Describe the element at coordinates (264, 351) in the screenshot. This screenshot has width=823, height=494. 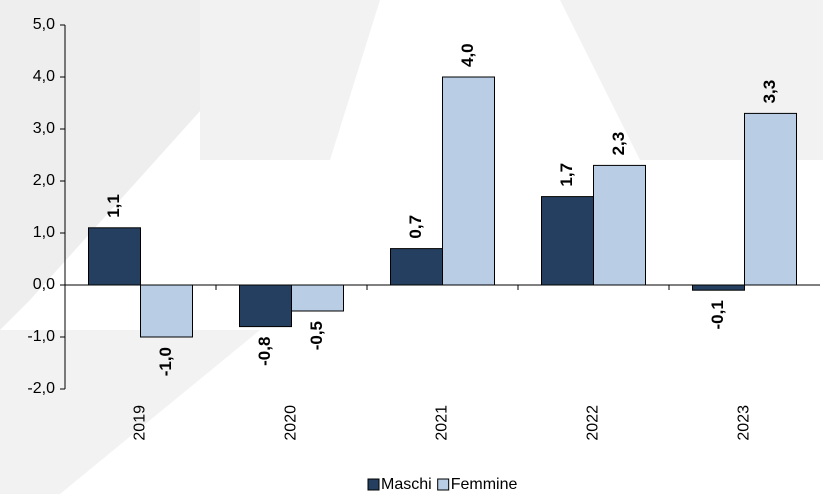
I see `value-label: -0,8` at that location.